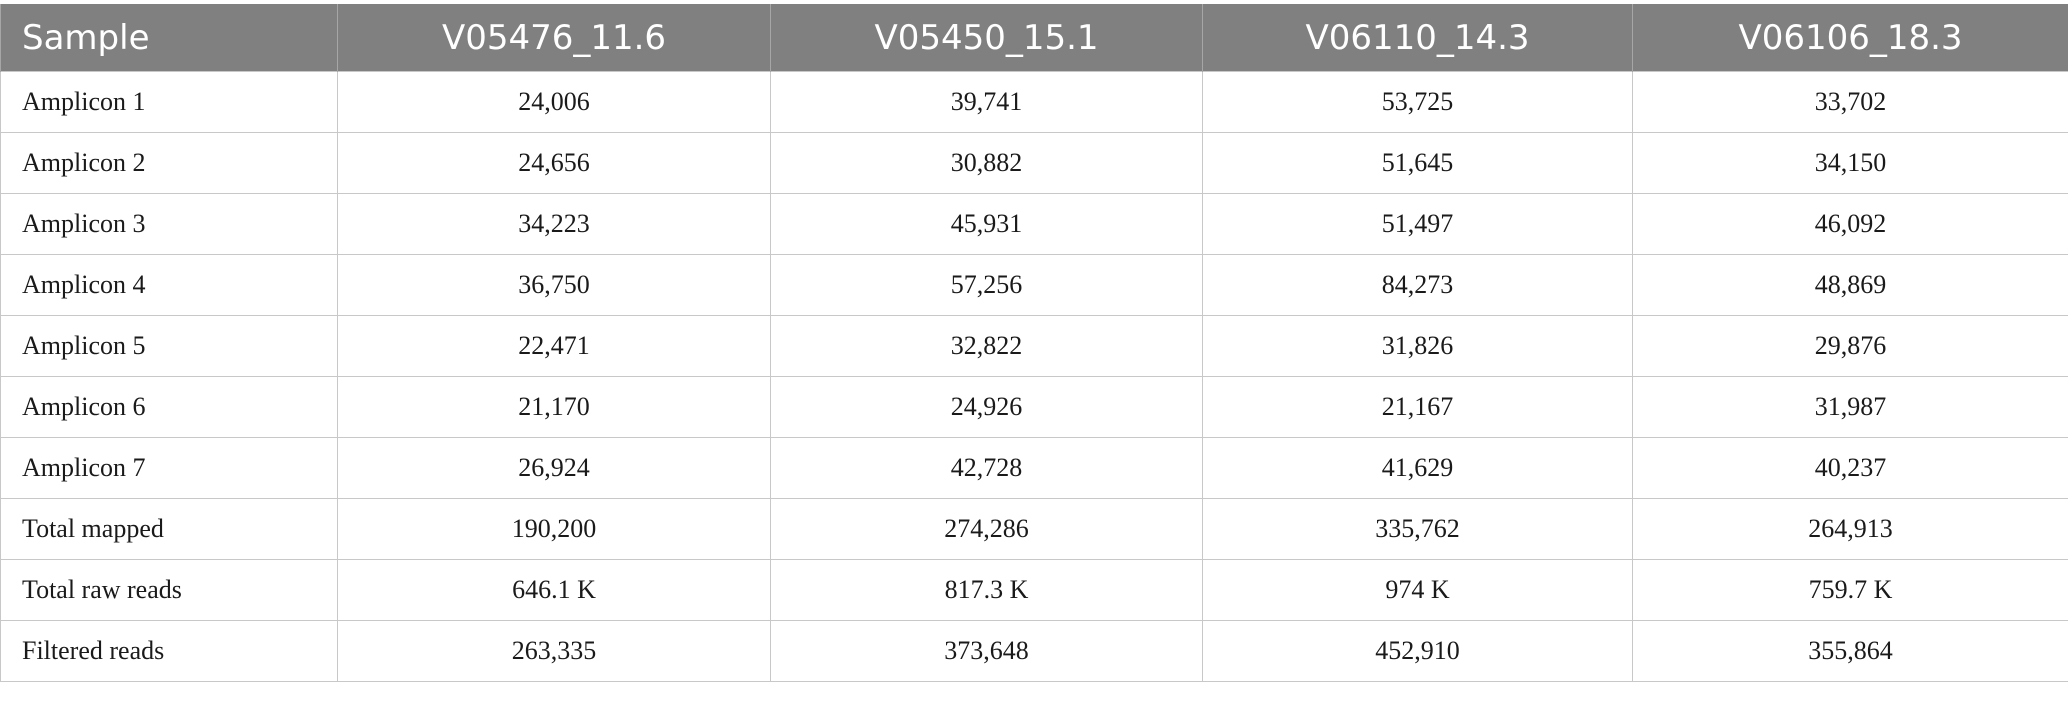  I want to click on row-label-cell: Amplicon 3, so click(169, 224).